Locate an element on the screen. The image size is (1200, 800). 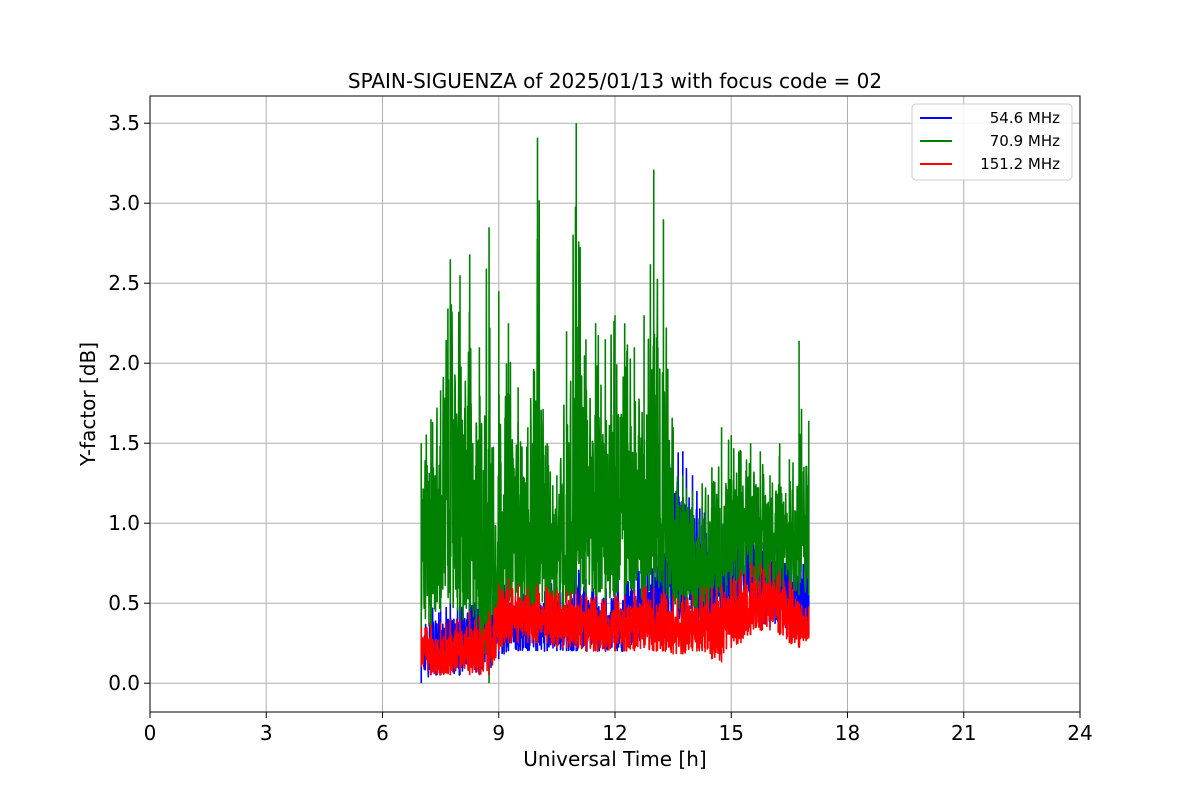
x-tick-label: 6 is located at coordinates (382, 733).